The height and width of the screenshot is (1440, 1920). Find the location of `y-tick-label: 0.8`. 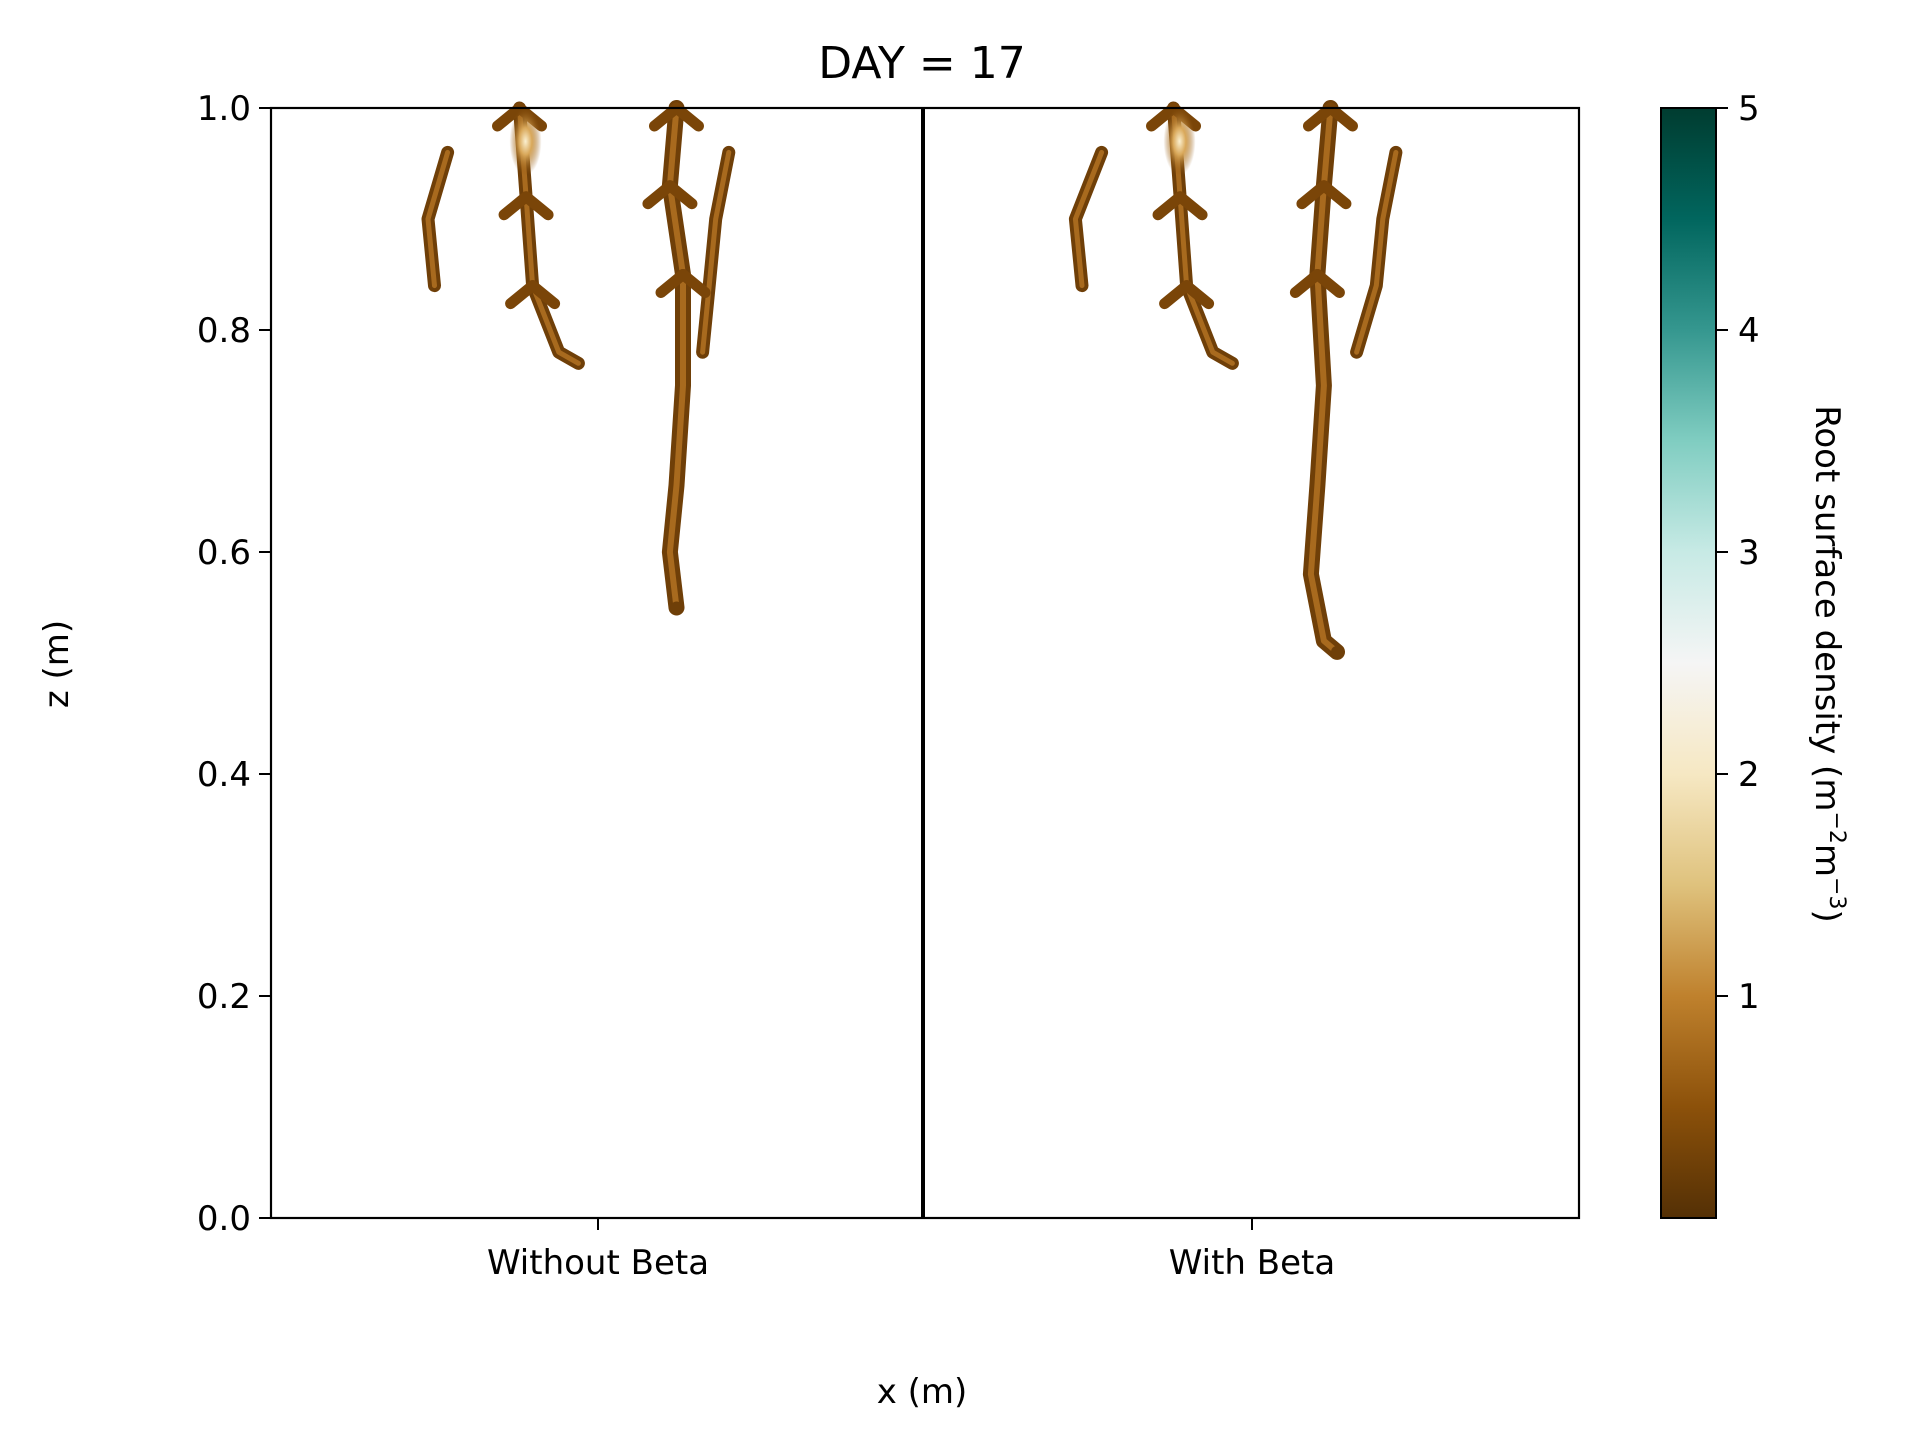

y-tick-label: 0.8 is located at coordinates (224, 331).